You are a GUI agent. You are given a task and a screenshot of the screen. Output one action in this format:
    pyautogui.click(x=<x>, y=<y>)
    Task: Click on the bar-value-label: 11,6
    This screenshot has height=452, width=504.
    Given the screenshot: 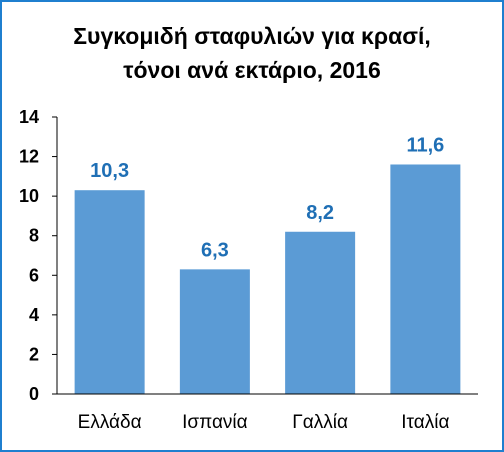 What is the action you would take?
    pyautogui.click(x=425, y=145)
    